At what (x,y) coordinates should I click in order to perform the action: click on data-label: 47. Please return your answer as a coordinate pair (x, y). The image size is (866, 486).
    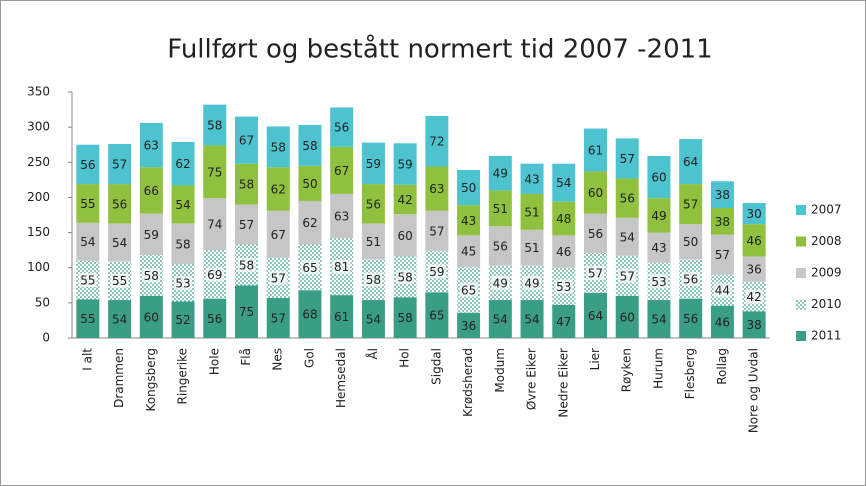
    Looking at the image, I should click on (563, 322).